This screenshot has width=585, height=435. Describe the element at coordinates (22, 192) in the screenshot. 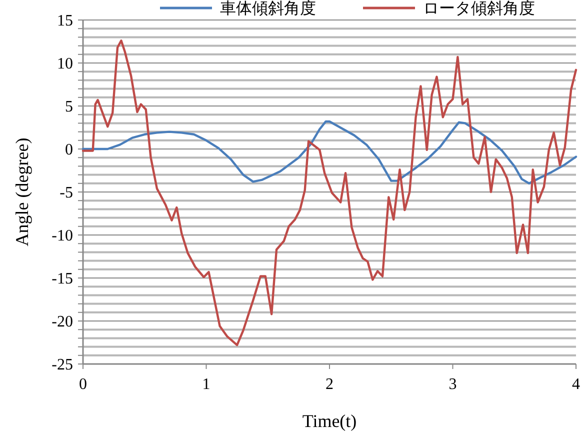

I see `y-axis-title: Angle (degree)` at that location.